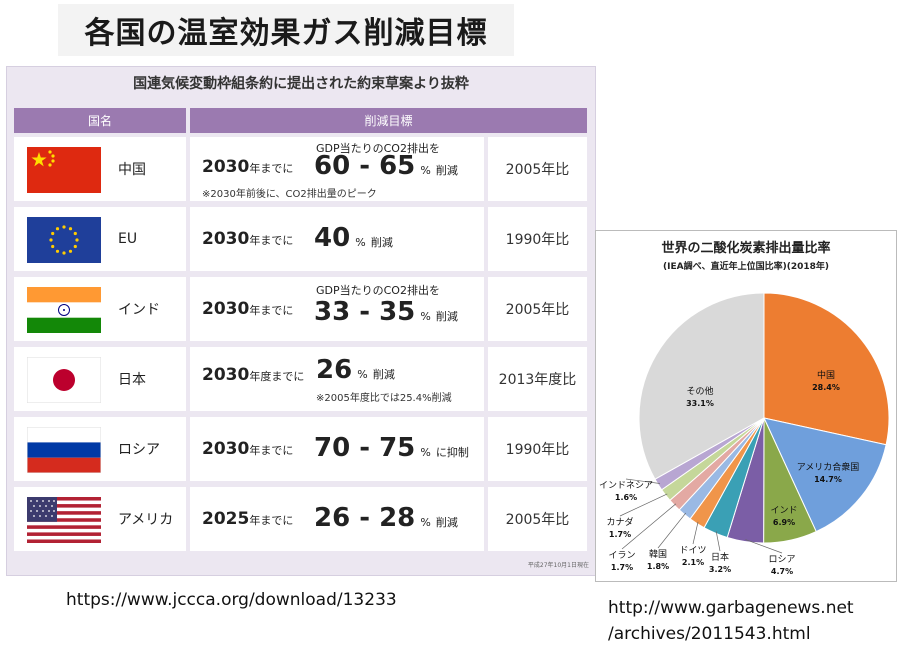  I want to click on header-country: 国名, so click(100, 120).